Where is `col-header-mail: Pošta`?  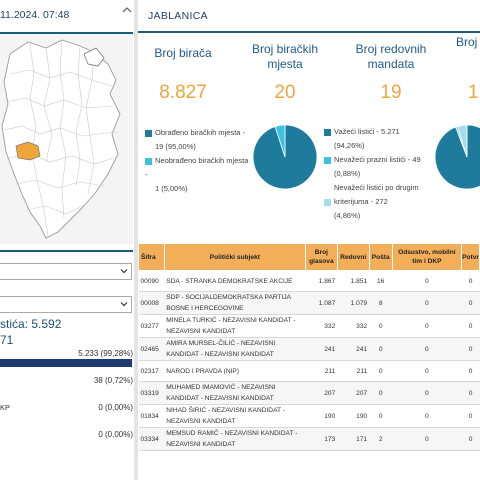 col-header-mail: Pošta is located at coordinates (380, 257).